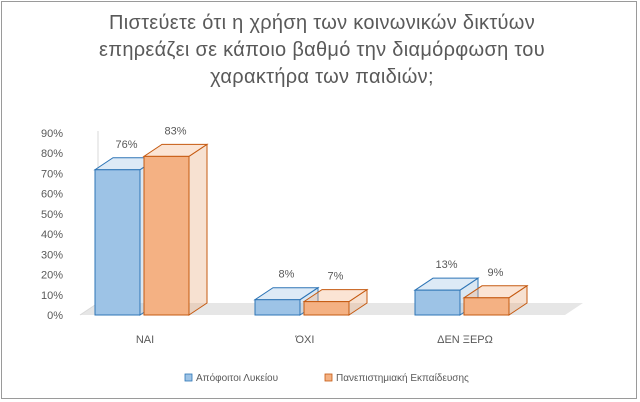 The height and width of the screenshot is (402, 640). What do you see at coordinates (52, 174) in the screenshot?
I see `y-tick-label: 70%` at bounding box center [52, 174].